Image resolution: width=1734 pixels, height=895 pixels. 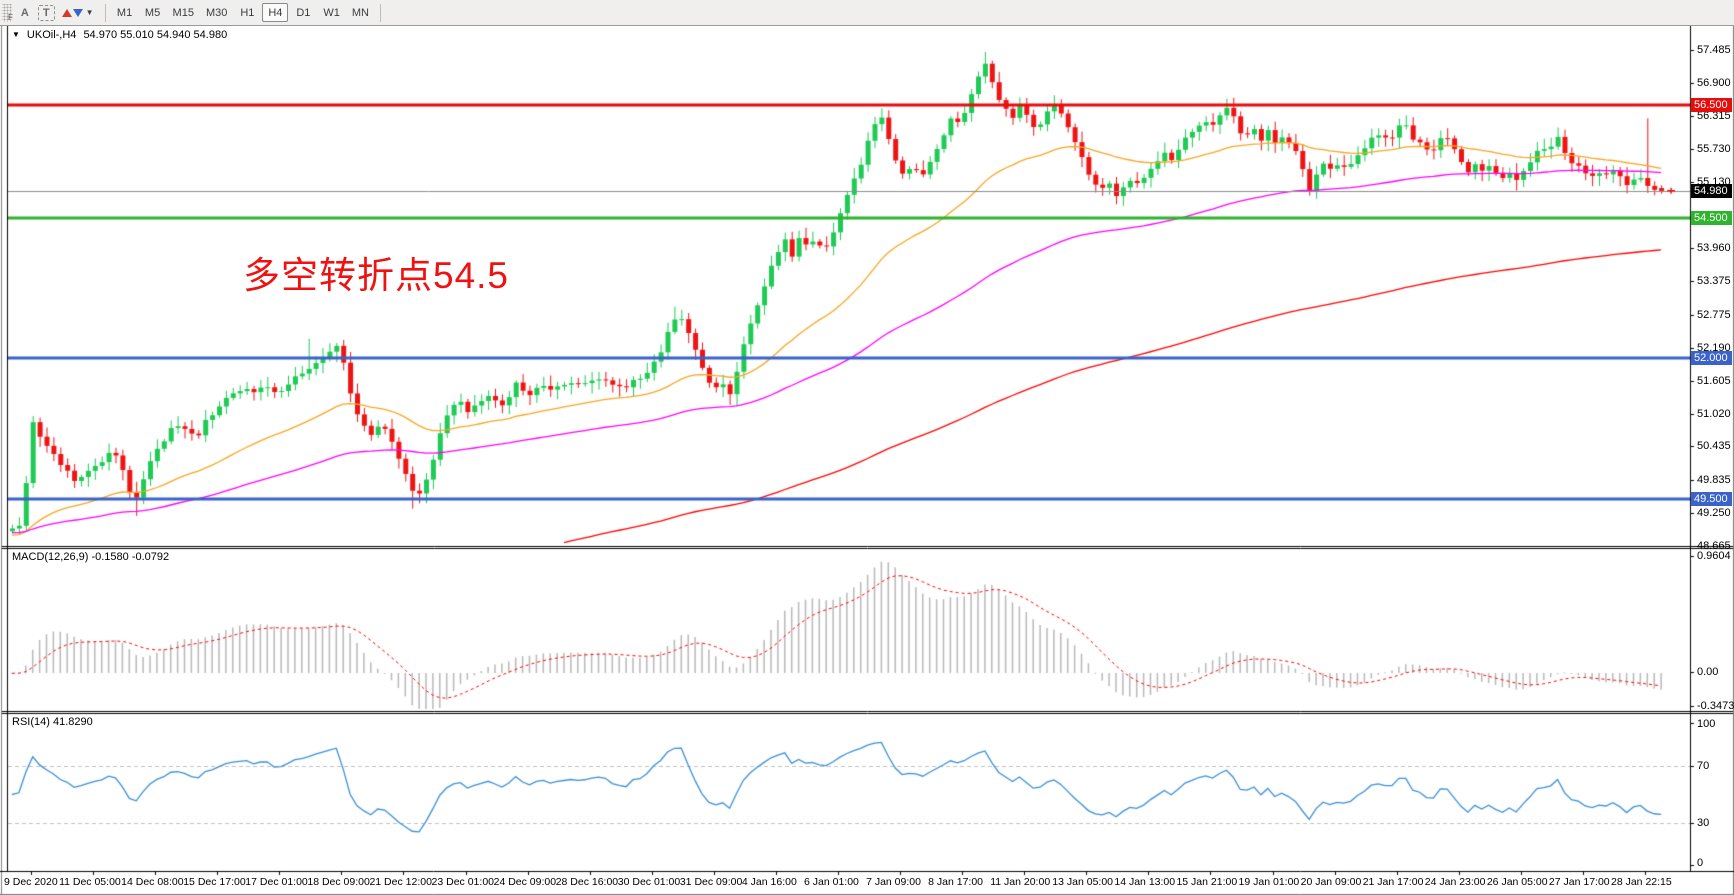 I want to click on text-label-icon: A, so click(x=24, y=12).